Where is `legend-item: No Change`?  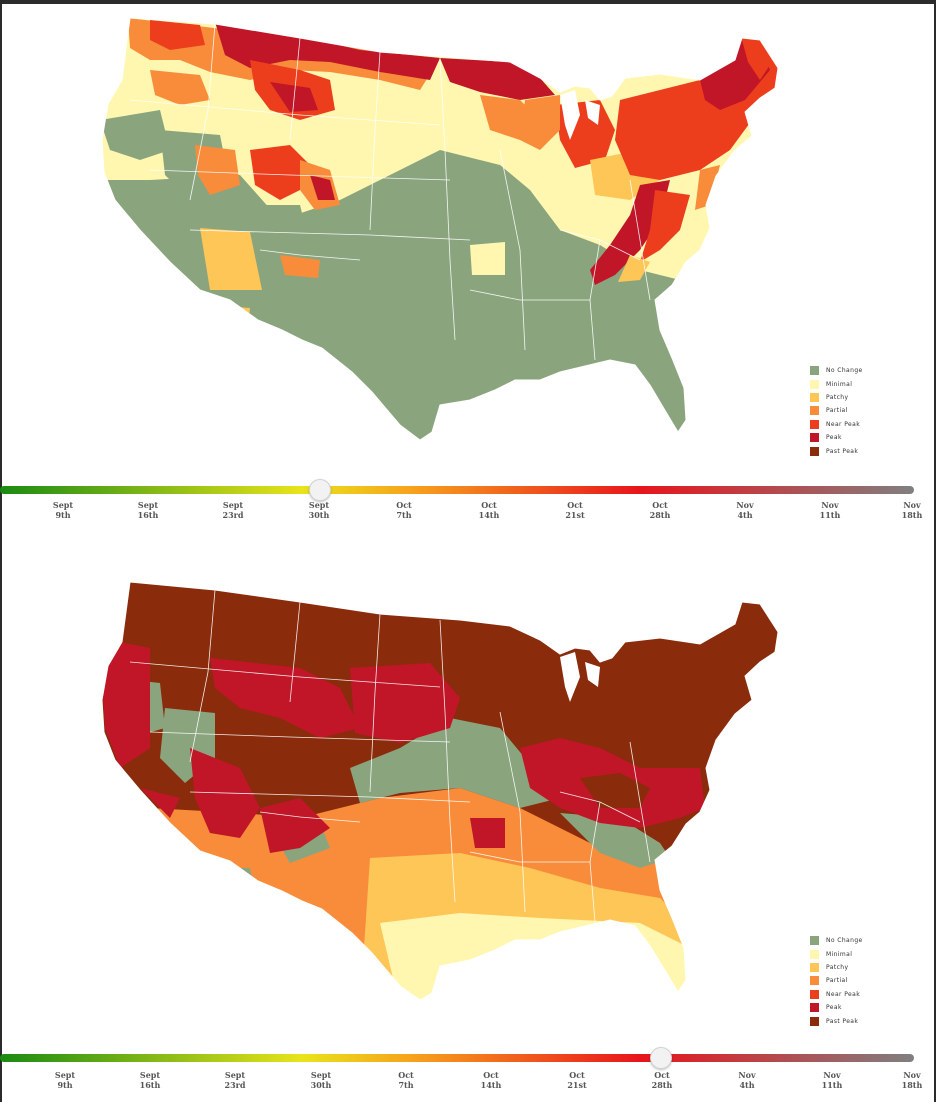
legend-item: No Change is located at coordinates (836, 370).